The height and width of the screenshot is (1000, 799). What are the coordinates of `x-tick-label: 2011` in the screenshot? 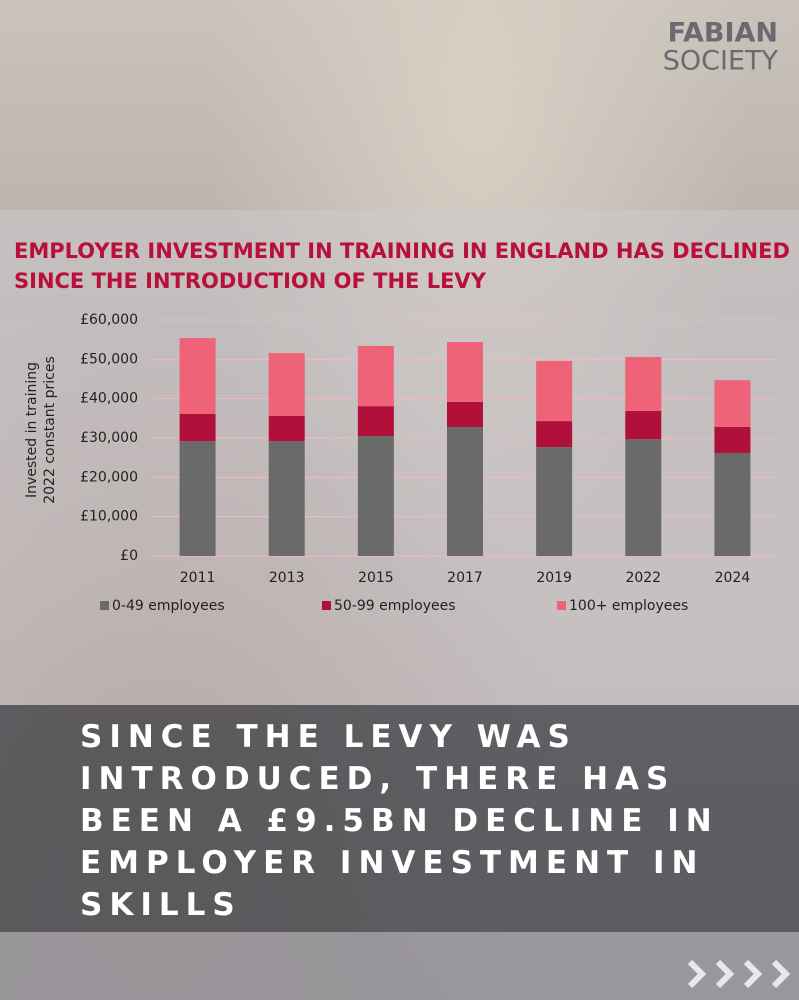 It's located at (198, 578).